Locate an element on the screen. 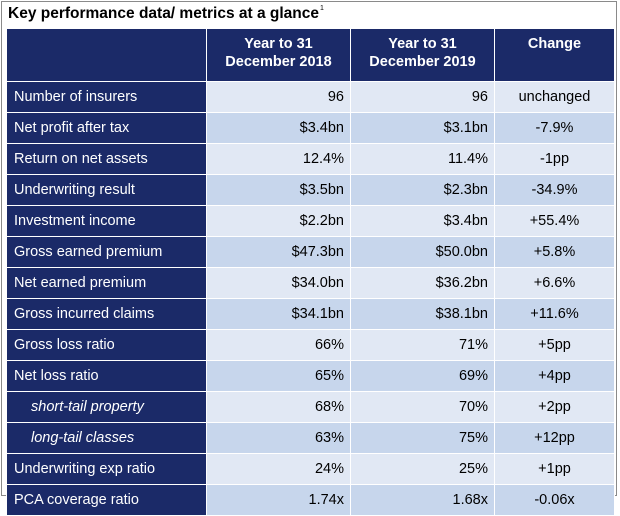 The image size is (620, 516). header-2018: Year to 31 December 2018 is located at coordinates (278, 55).